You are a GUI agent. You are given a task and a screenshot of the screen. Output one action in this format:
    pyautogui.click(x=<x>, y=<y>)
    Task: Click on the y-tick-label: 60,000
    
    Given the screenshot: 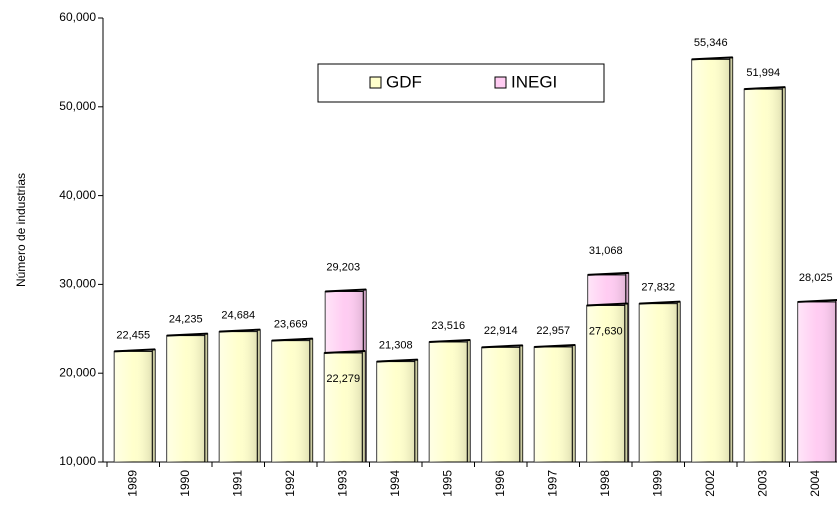 What is the action you would take?
    pyautogui.click(x=77, y=17)
    